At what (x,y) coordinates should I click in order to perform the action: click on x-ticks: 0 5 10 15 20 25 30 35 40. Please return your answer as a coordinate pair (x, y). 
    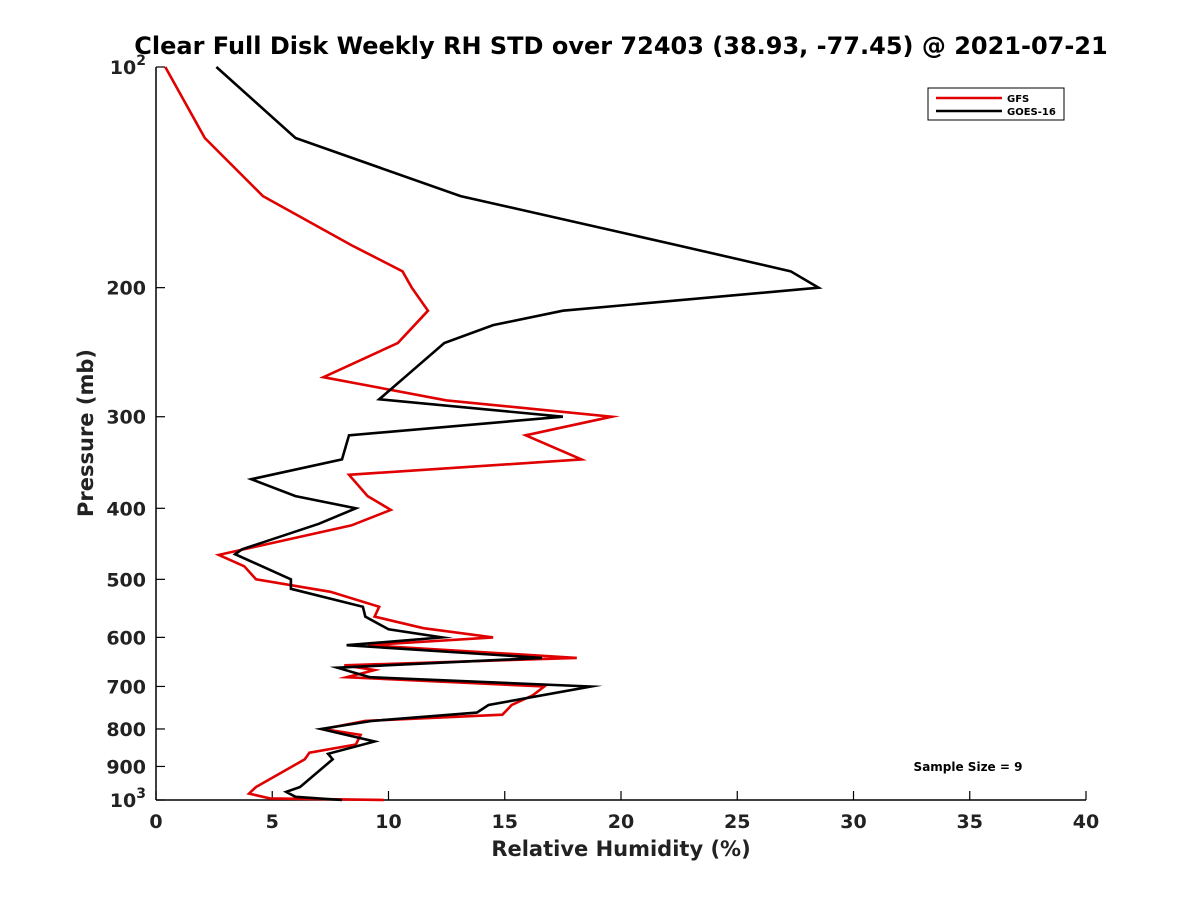
    Looking at the image, I should click on (624, 812).